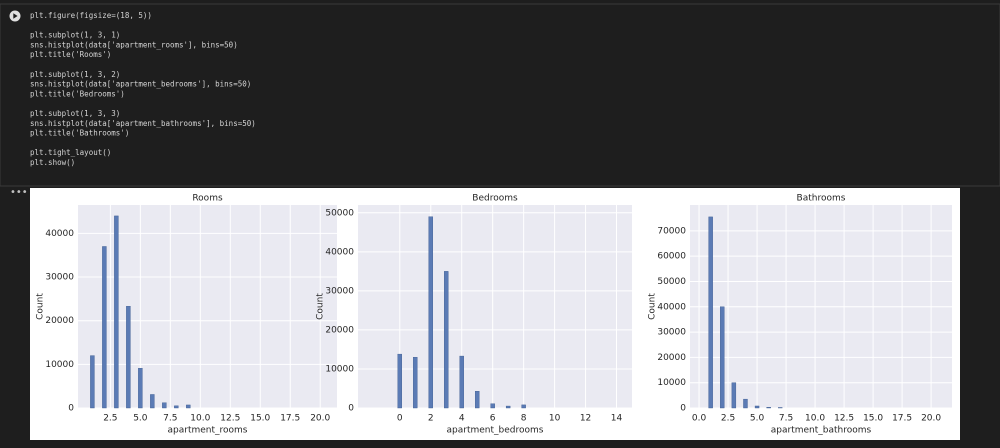 The width and height of the screenshot is (1000, 448). What do you see at coordinates (462, 419) in the screenshot?
I see `x-tick-label: 4` at bounding box center [462, 419].